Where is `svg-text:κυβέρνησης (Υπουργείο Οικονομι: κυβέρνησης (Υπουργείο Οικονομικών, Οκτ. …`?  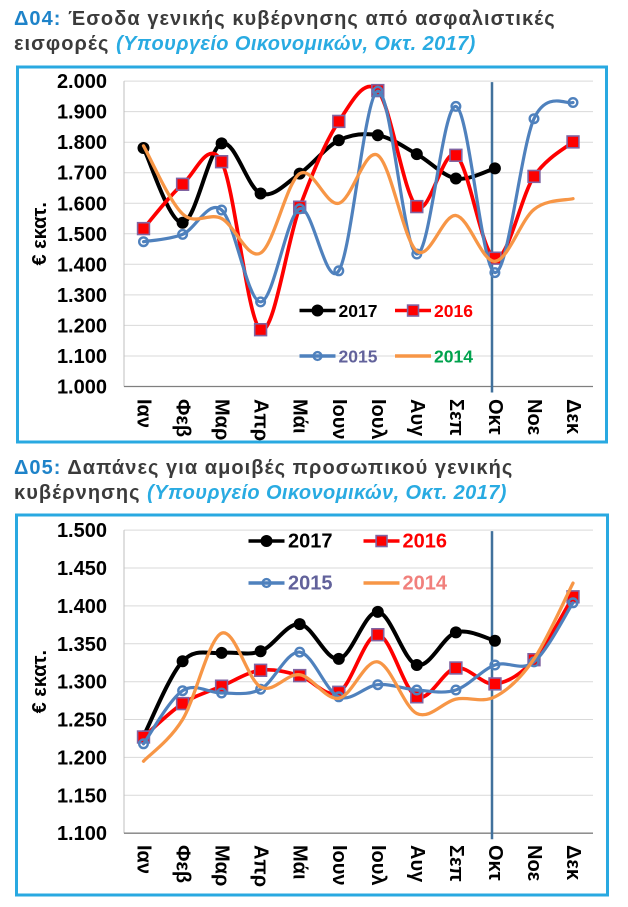
svg-text:κυβέρνησης (Υπουργείο Οικονομι: κυβέρνησης (Υπουργείο Οικονομικών, Οκτ. … is located at coordinates (260, 493).